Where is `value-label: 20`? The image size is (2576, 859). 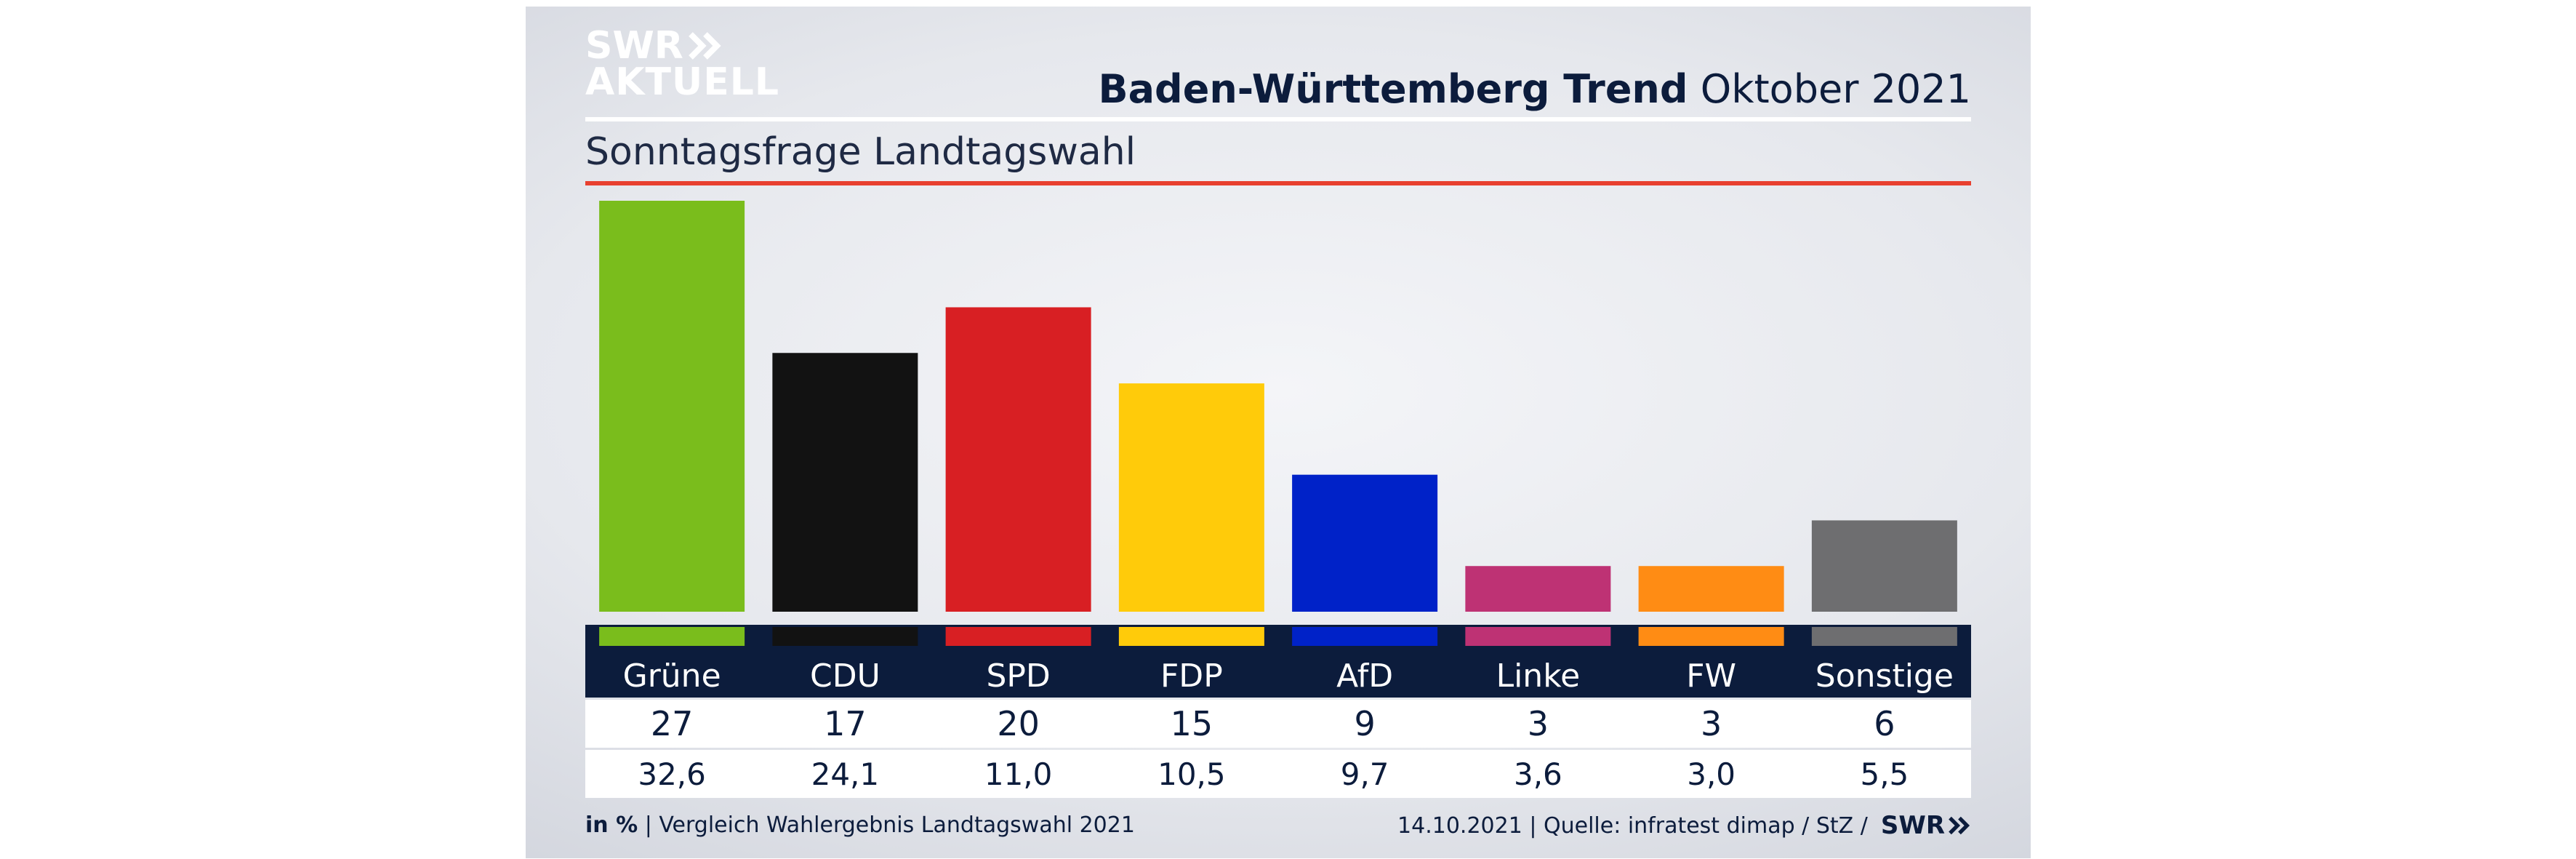 value-label: 20 is located at coordinates (1019, 723).